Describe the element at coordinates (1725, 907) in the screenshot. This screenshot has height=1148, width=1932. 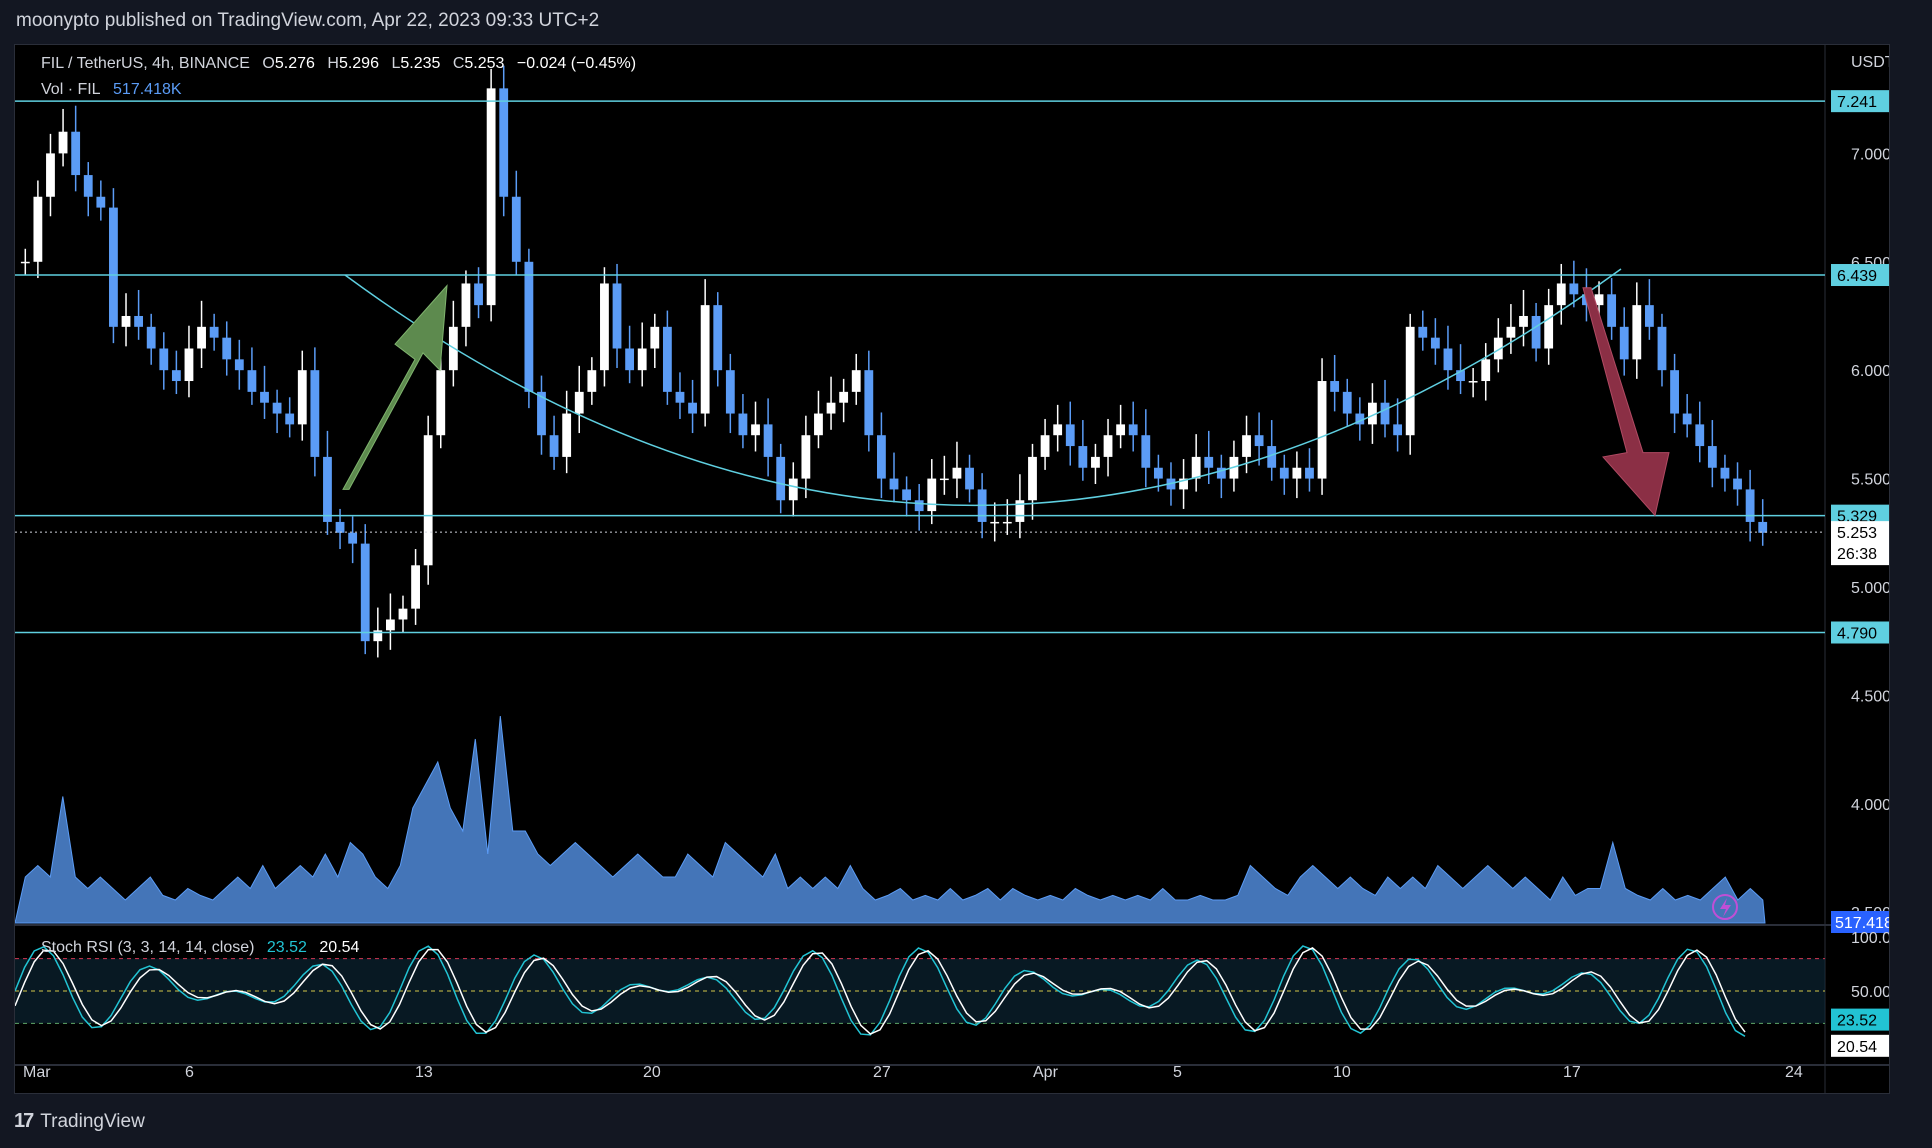
I see `alert-lightning-icon` at that location.